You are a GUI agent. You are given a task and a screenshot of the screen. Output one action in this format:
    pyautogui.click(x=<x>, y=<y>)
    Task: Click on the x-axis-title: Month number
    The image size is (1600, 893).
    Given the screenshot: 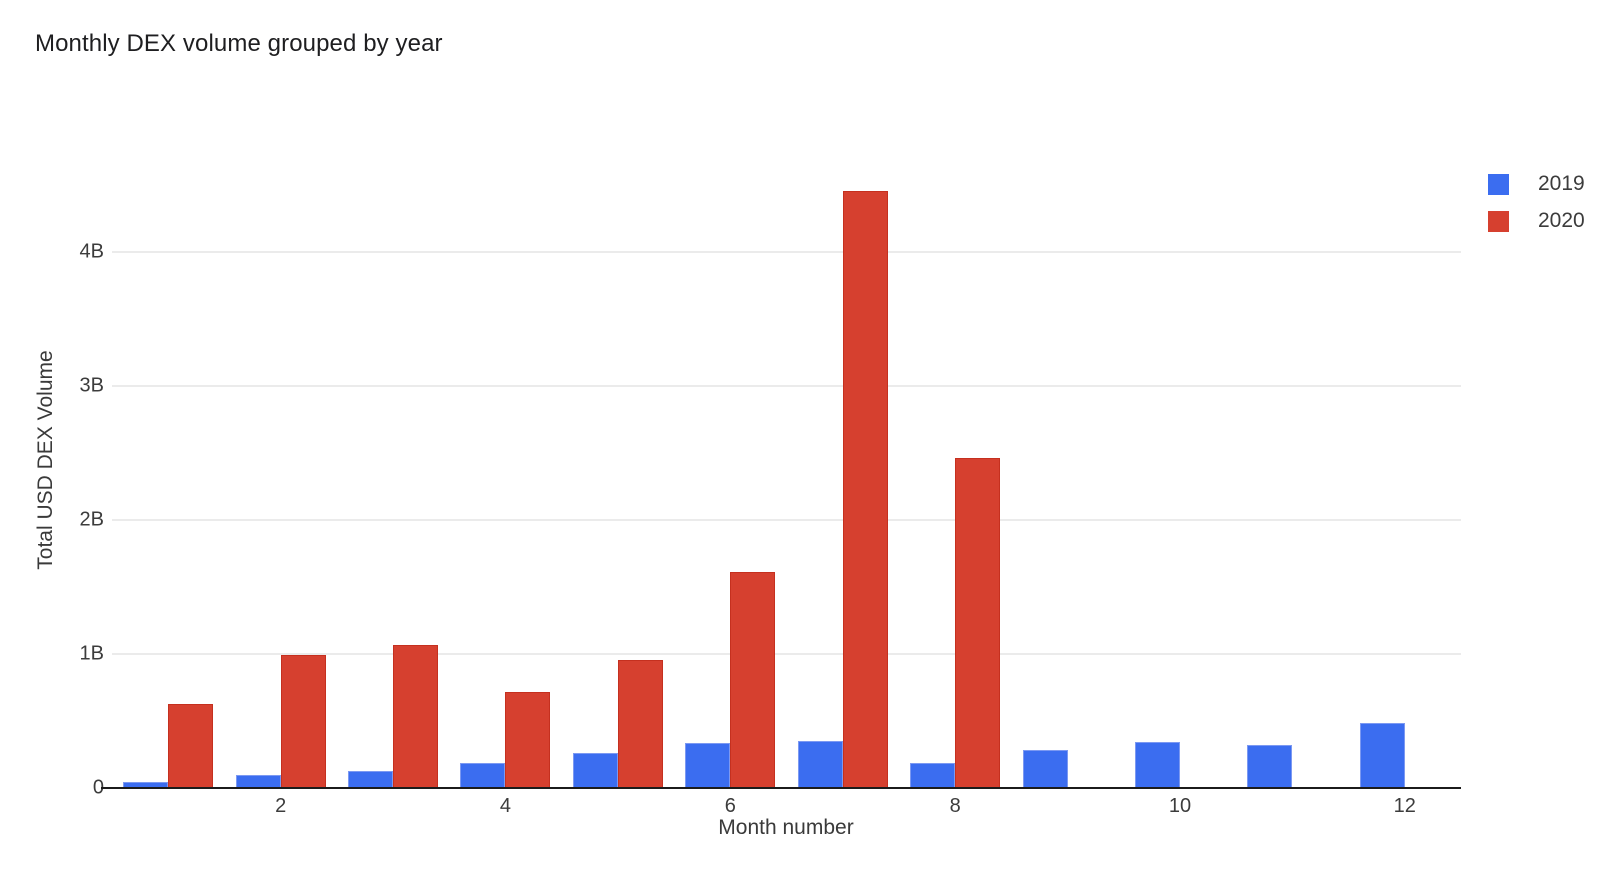 What is the action you would take?
    pyautogui.click(x=786, y=827)
    